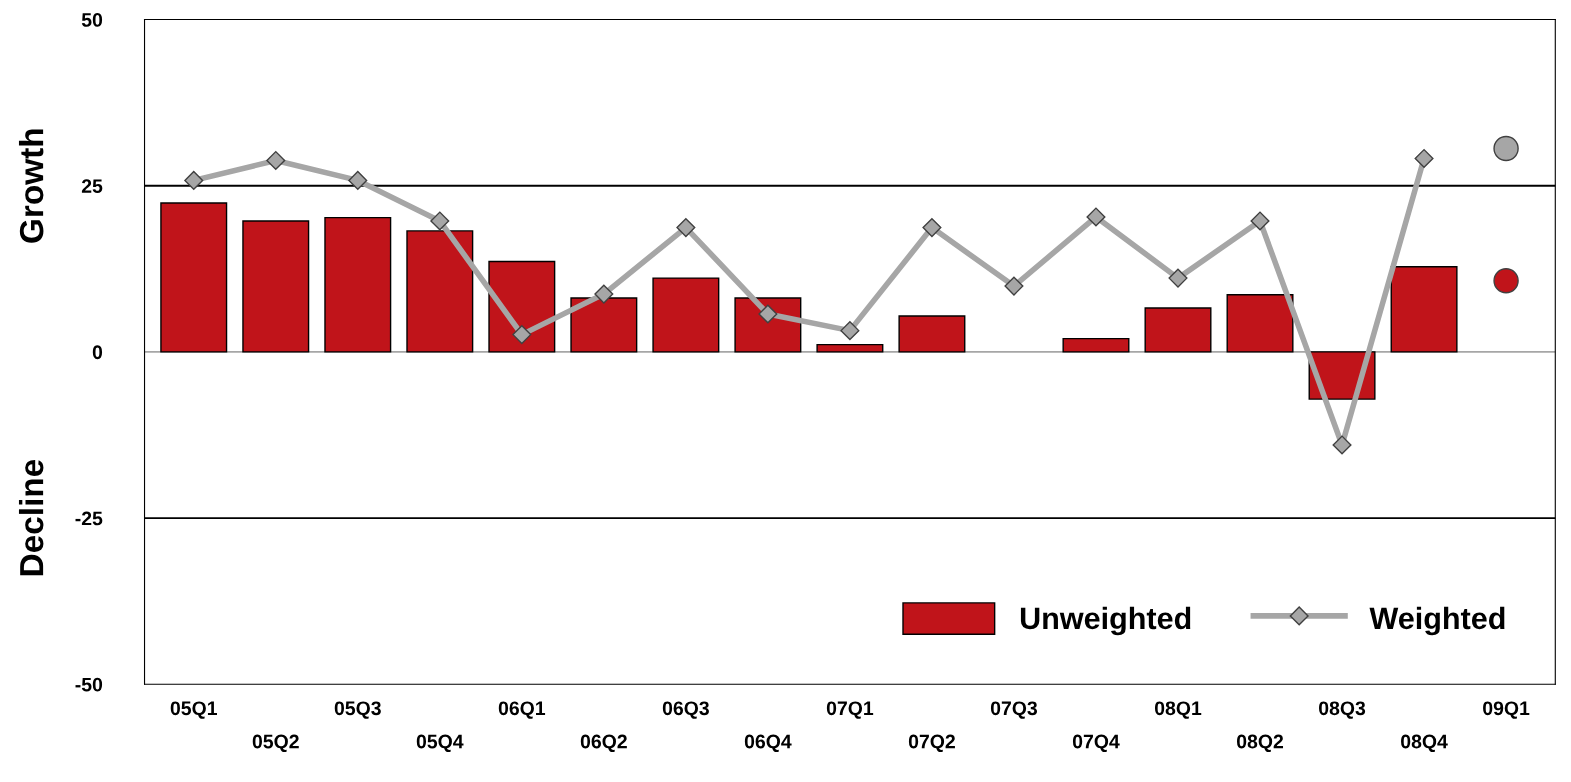  I want to click on y-tick-label: 25, so click(92, 186).